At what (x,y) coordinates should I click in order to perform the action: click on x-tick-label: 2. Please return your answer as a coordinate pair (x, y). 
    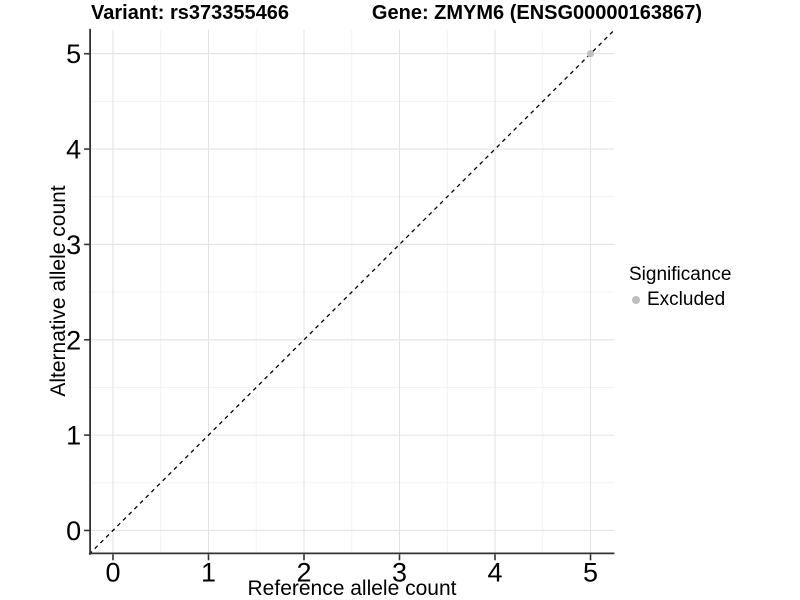
    Looking at the image, I should click on (303, 572).